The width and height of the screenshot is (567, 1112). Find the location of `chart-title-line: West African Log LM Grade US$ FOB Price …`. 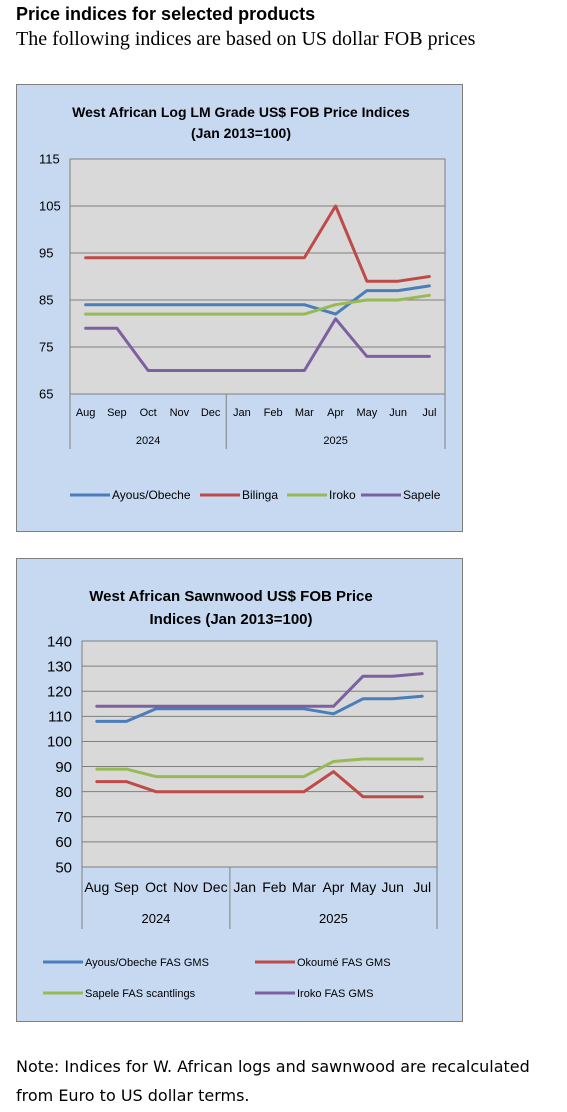

chart-title-line: West African Log LM Grade US$ FOB Price … is located at coordinates (241, 112).